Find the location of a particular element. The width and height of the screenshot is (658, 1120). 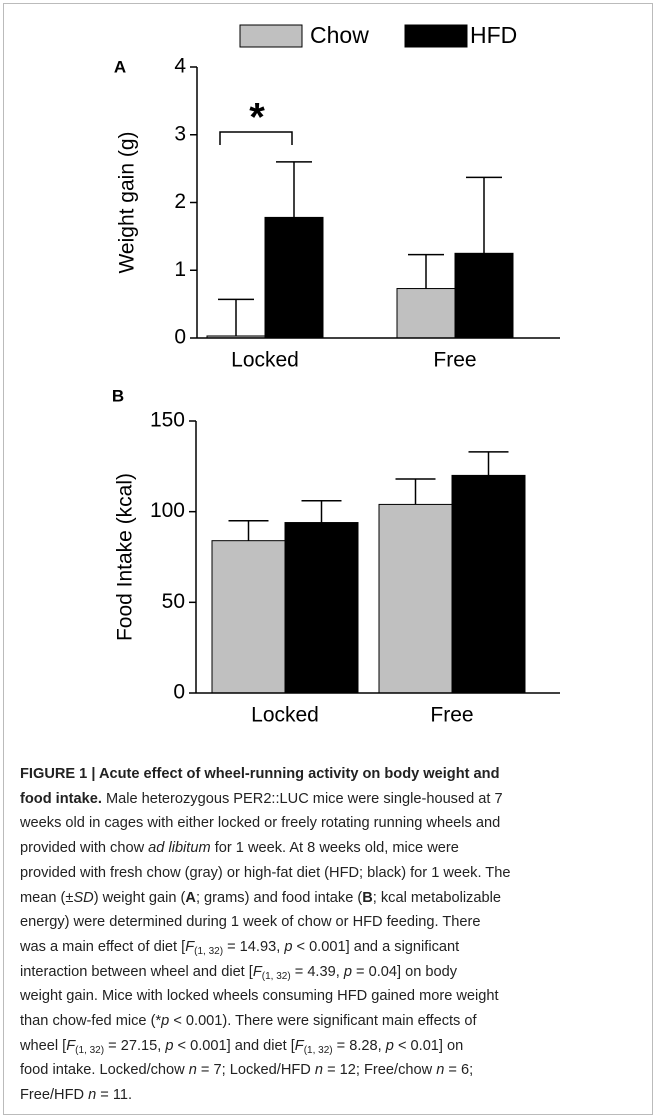

caption-text: ; kcal metabolizable is located at coordinates (436, 897).